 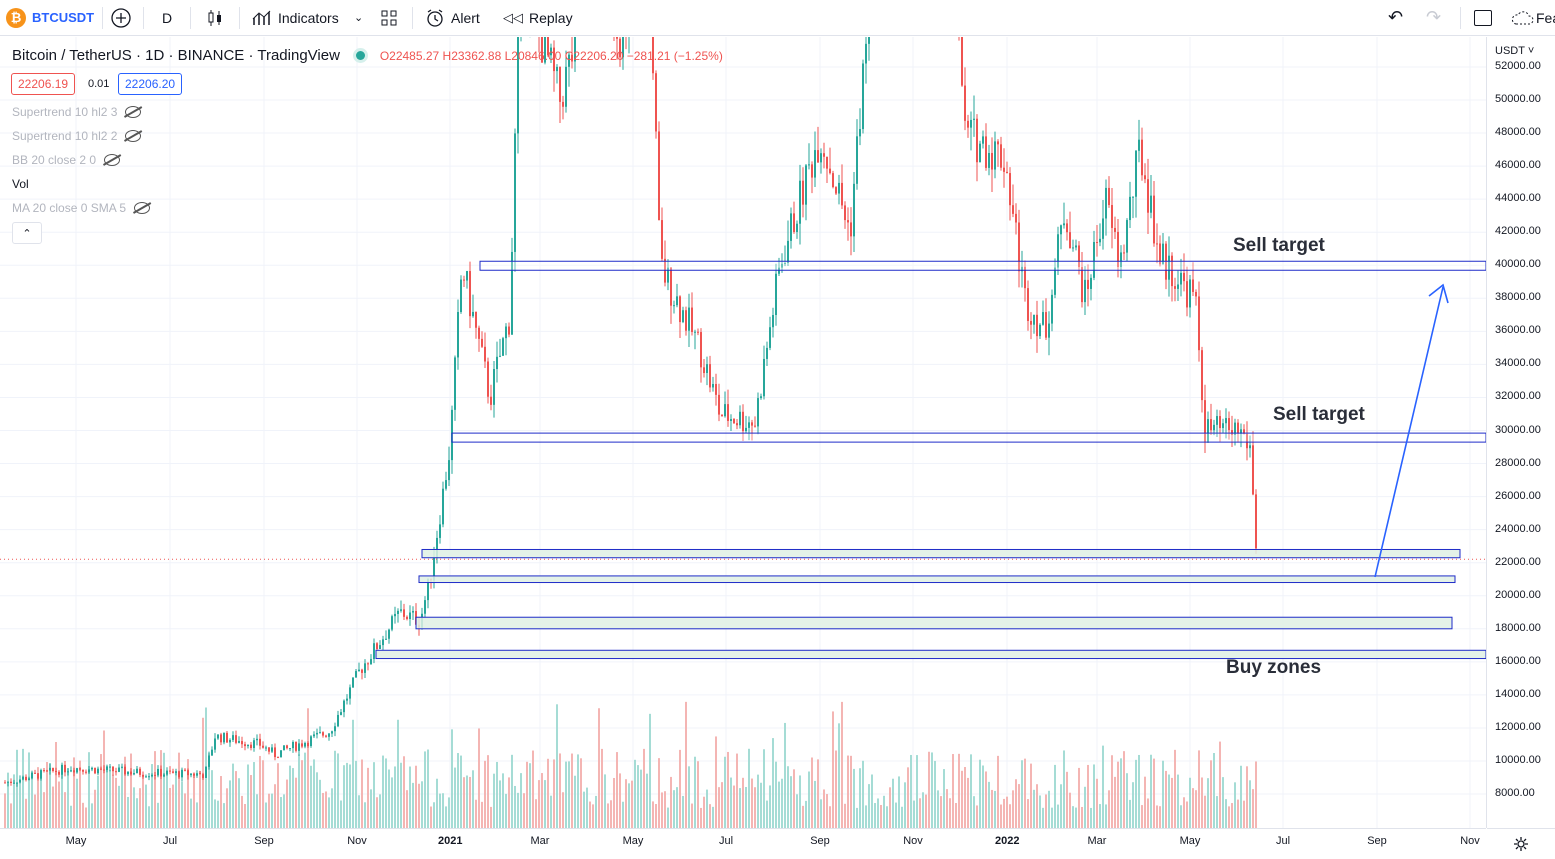 I want to click on replay-button: ◁◁ Replay, so click(x=538, y=17).